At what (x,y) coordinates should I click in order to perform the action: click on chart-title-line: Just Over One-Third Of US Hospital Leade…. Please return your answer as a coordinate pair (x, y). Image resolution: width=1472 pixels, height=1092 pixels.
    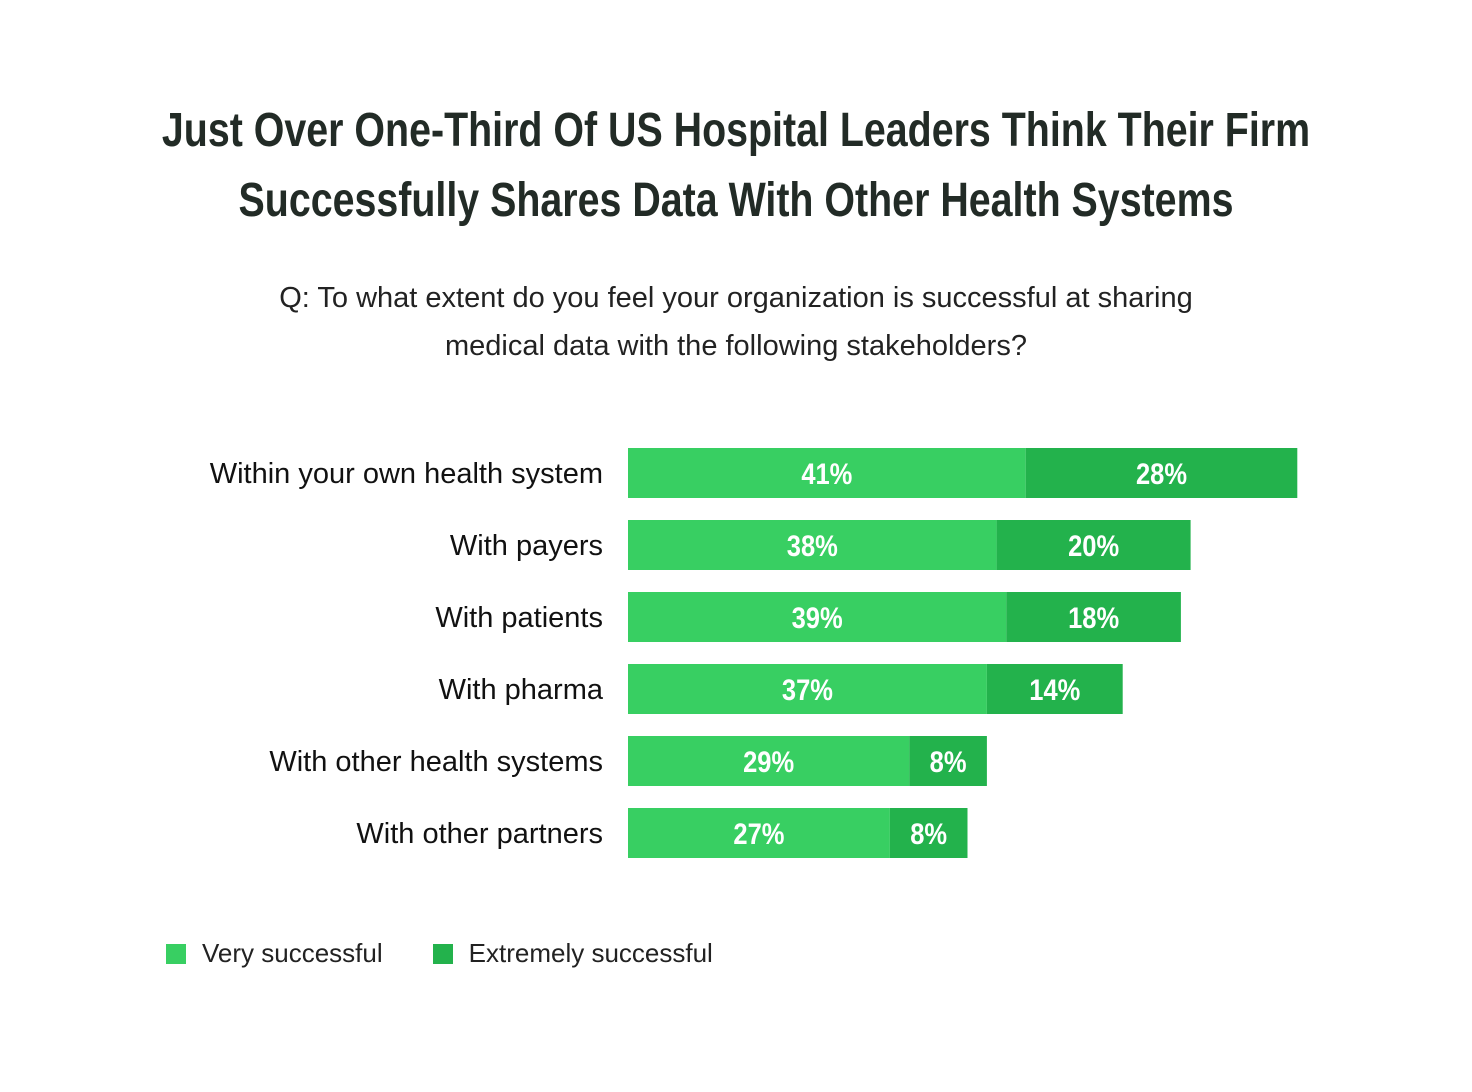
    Looking at the image, I should click on (736, 130).